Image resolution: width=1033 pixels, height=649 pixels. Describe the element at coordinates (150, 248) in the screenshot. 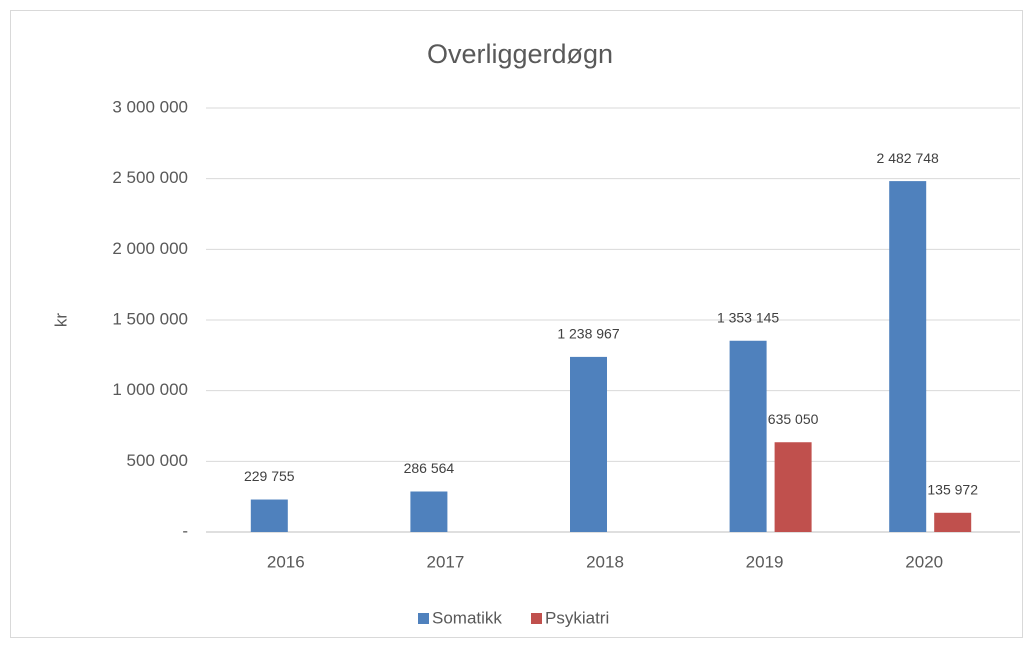

I see `y-tick-label: 2 000 000` at that location.